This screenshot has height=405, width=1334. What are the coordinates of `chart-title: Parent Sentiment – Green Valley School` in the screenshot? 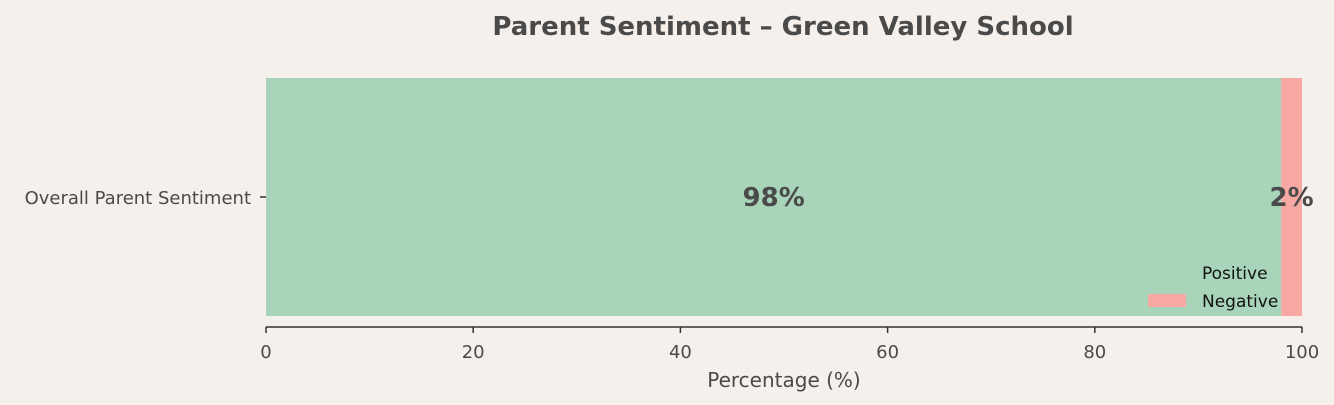 It's located at (782, 27).